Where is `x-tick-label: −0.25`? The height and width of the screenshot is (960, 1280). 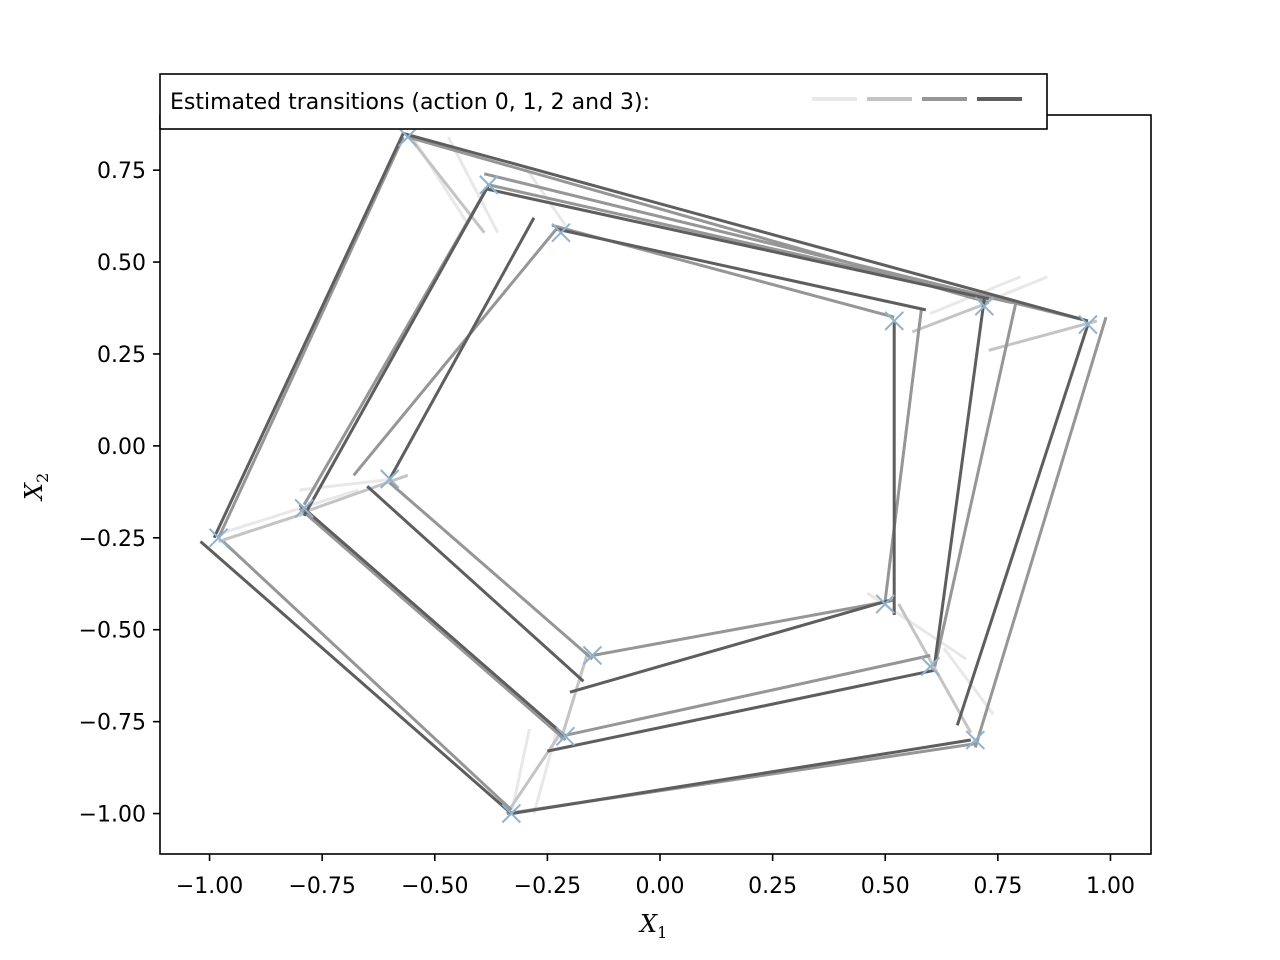 x-tick-label: −0.25 is located at coordinates (547, 886).